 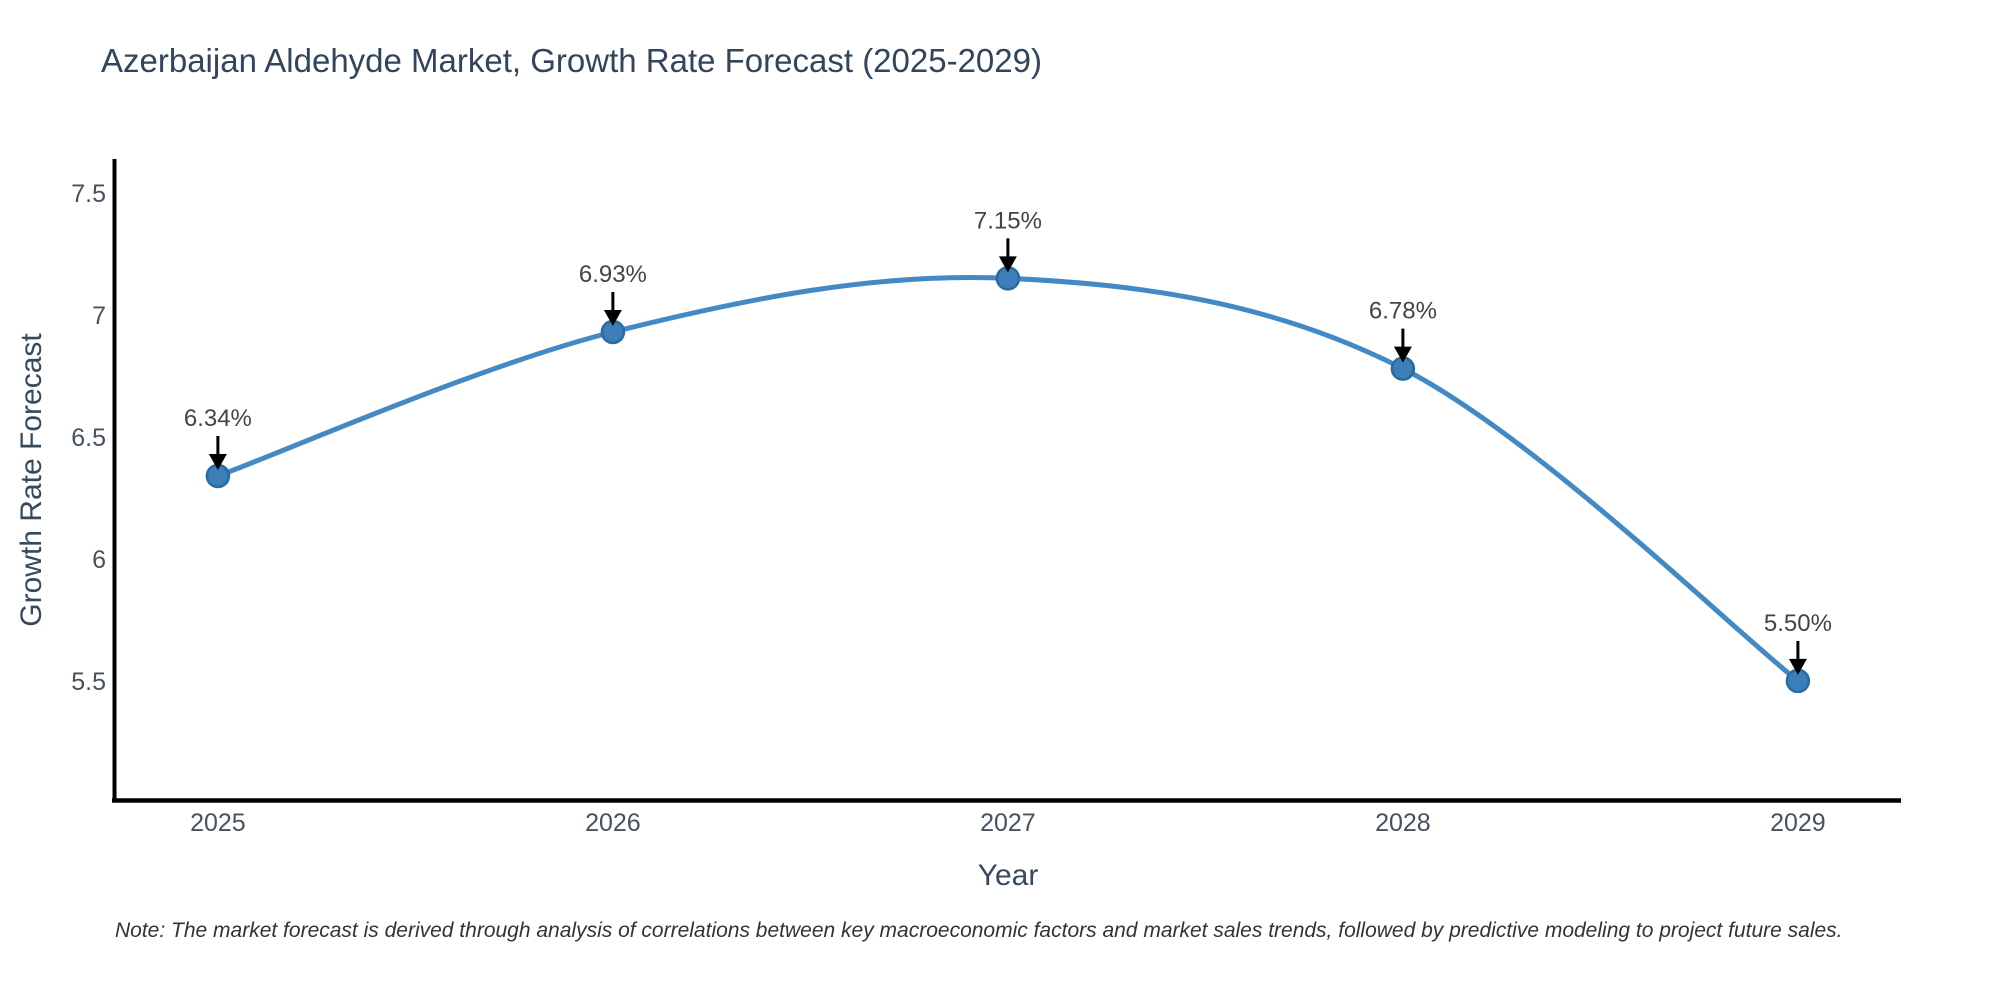 What do you see at coordinates (88, 438) in the screenshot?
I see `y-tick-label: 6.5` at bounding box center [88, 438].